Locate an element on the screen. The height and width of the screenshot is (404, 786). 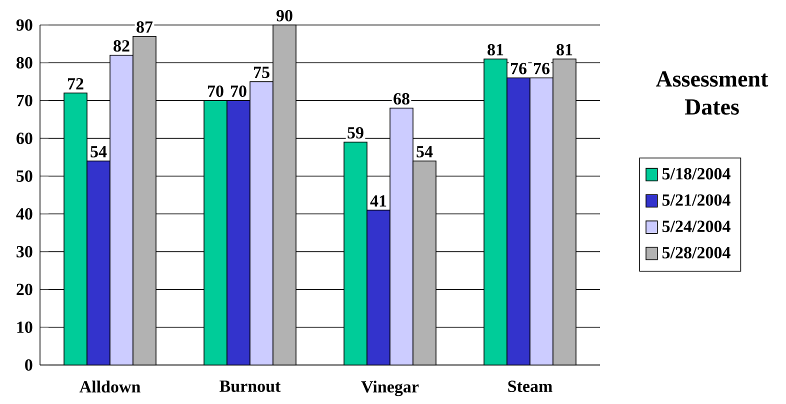
legend-label: 5/21/2004 is located at coordinates (696, 200).